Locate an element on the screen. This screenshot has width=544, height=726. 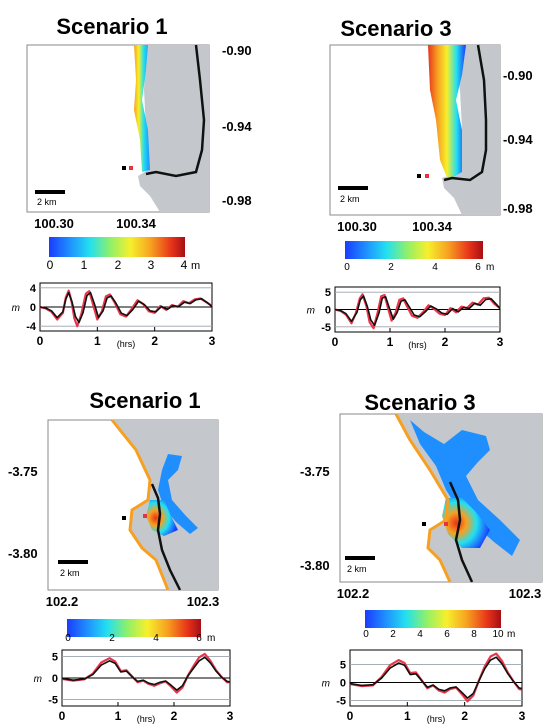
y-tick: -3.80 is located at coordinates (315, 565).